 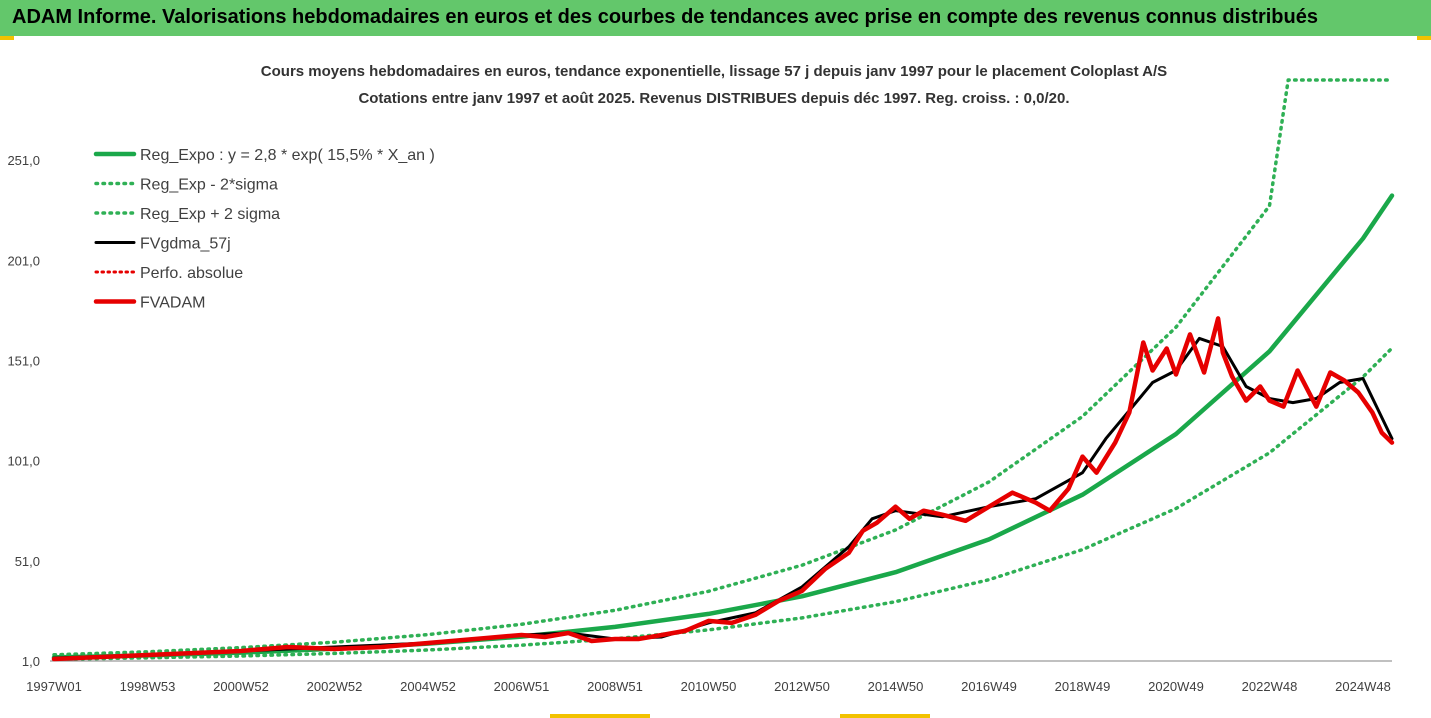 I want to click on x-tick-label: 2010W50, so click(x=709, y=686).